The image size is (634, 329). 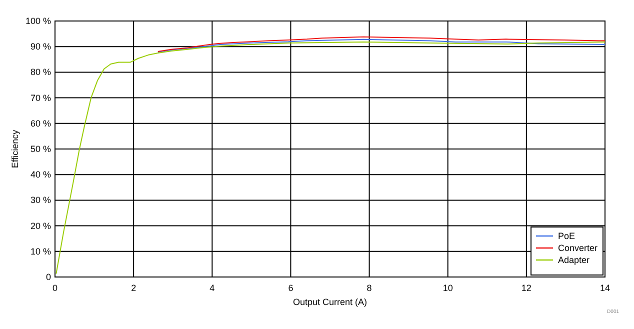 I want to click on x-tick-label: 6, so click(x=291, y=288).